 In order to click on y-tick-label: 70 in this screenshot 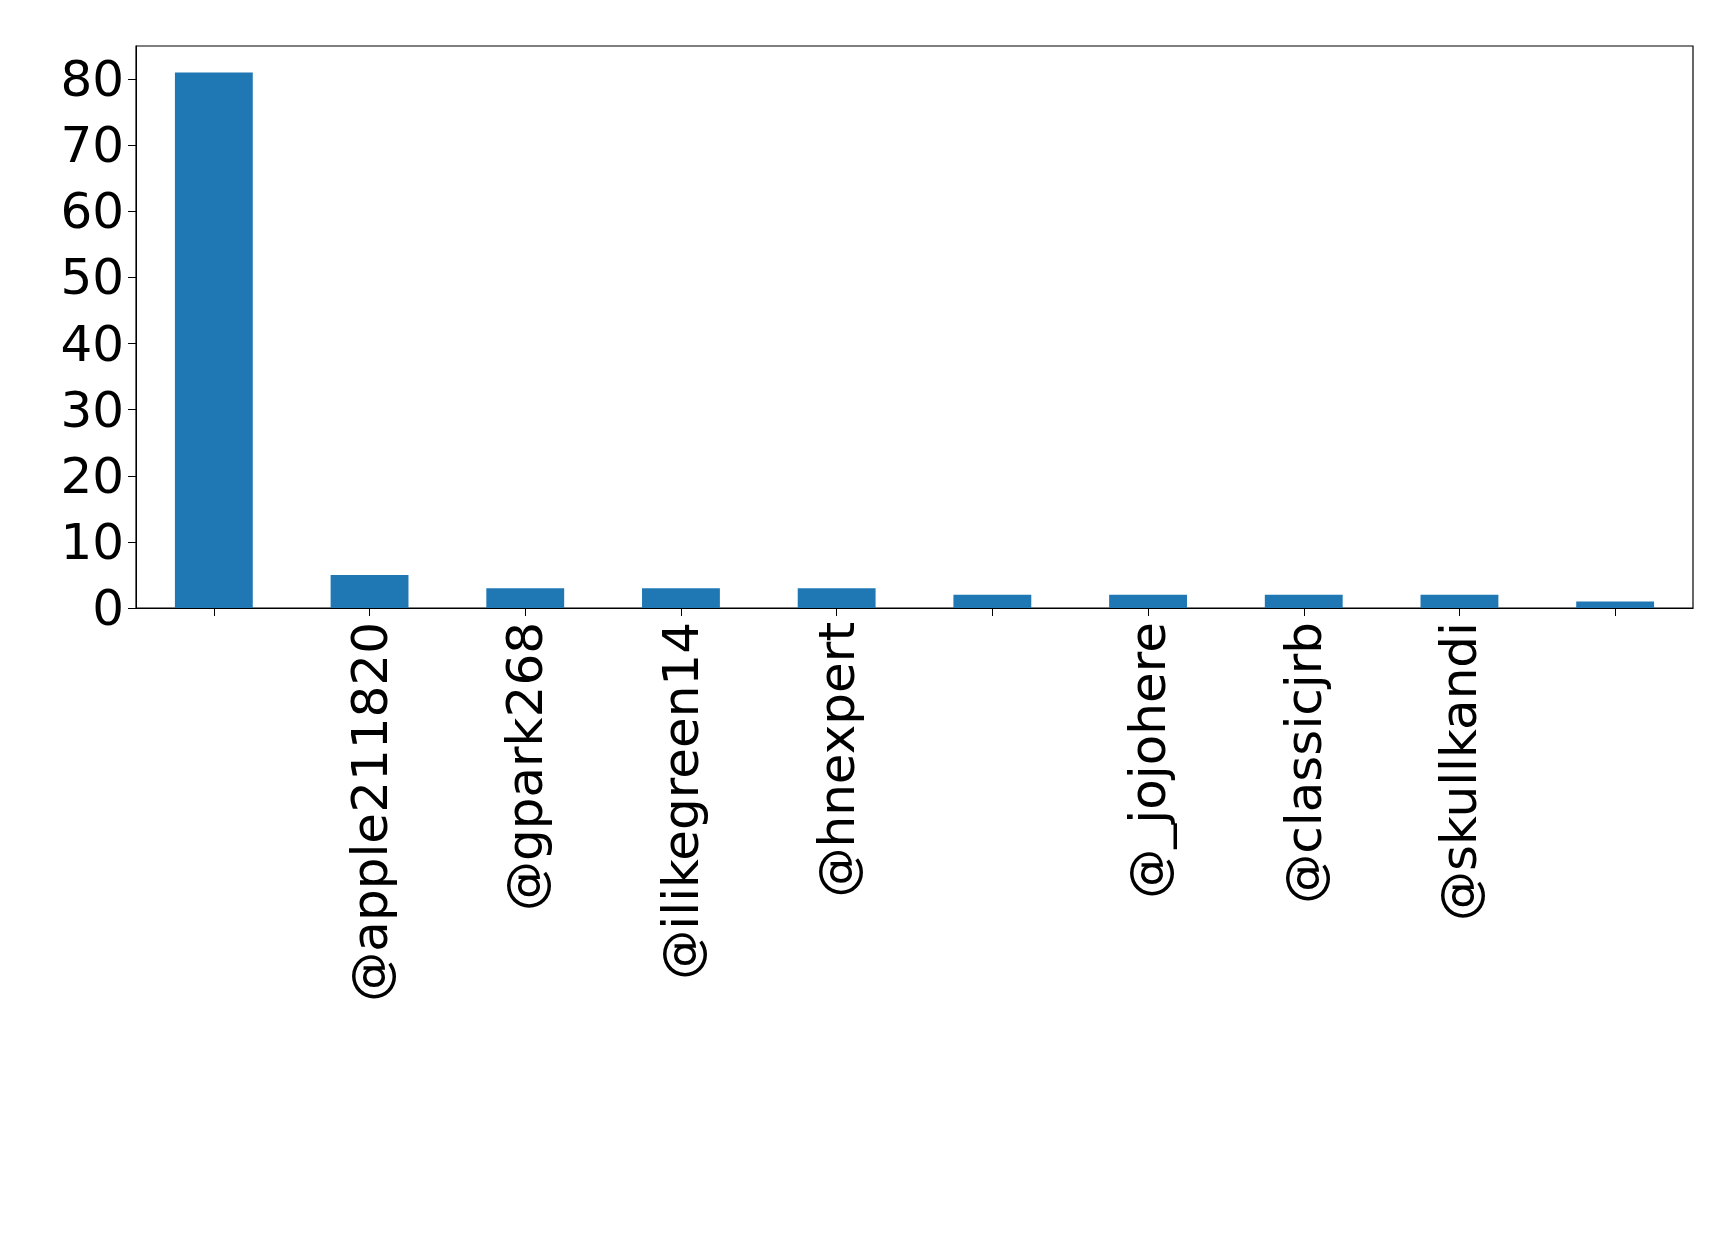, I will do `click(92, 145)`.